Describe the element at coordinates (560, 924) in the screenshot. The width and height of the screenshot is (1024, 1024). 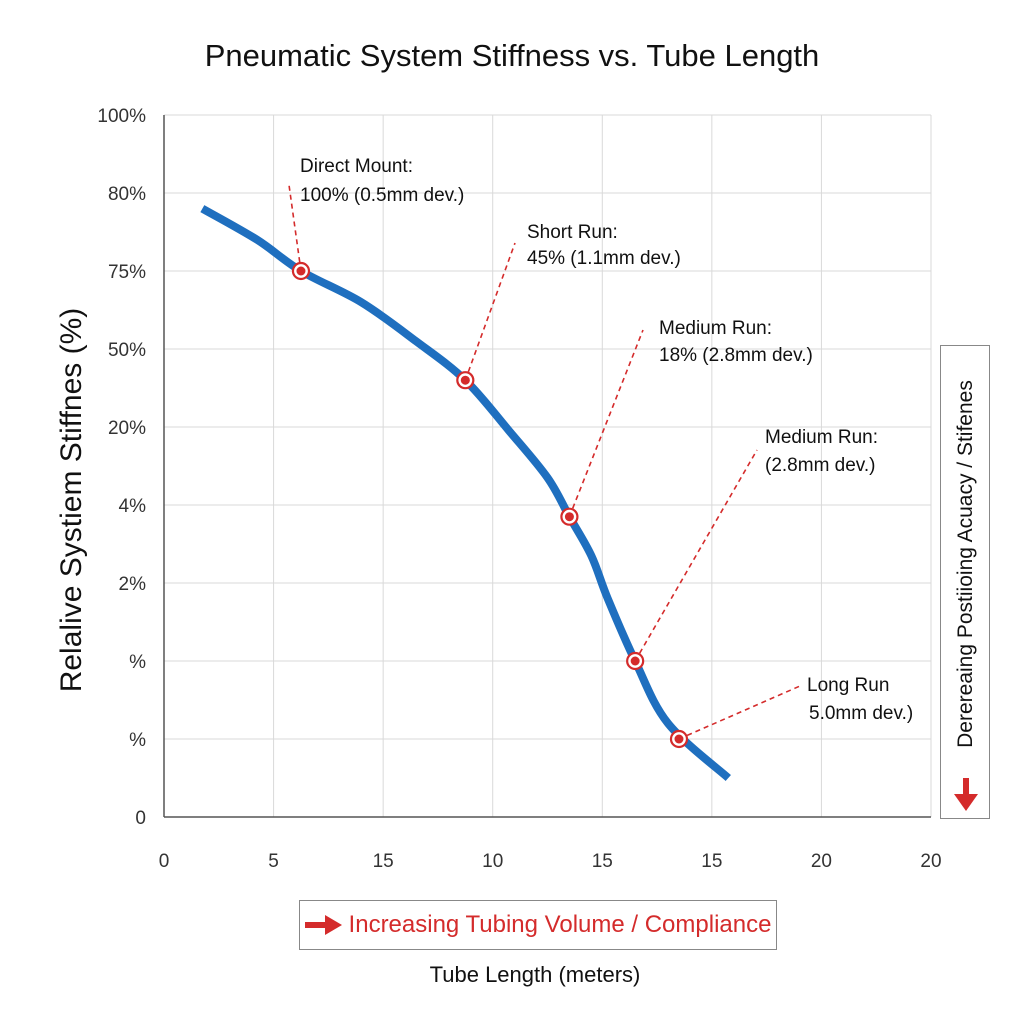
I see `x-direction-text: Increasing Tubing Volume / Compliance` at that location.